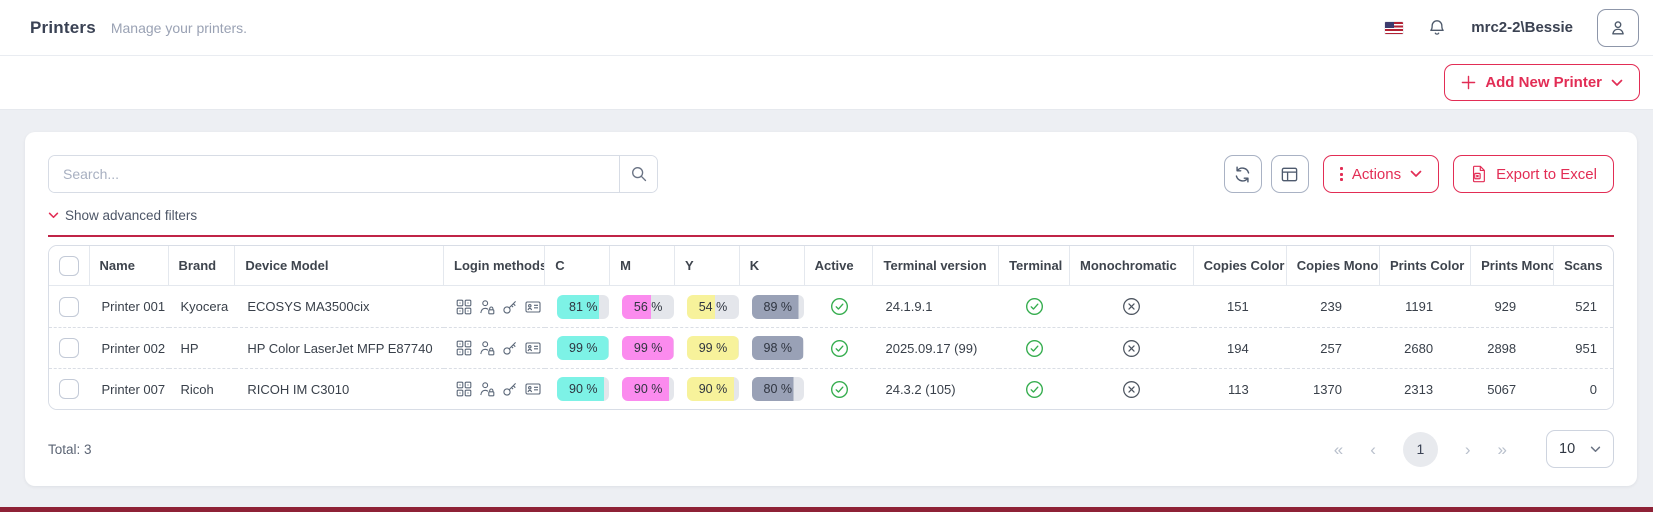 The height and width of the screenshot is (512, 1653). What do you see at coordinates (578, 266) in the screenshot?
I see `column-header-c: C` at bounding box center [578, 266].